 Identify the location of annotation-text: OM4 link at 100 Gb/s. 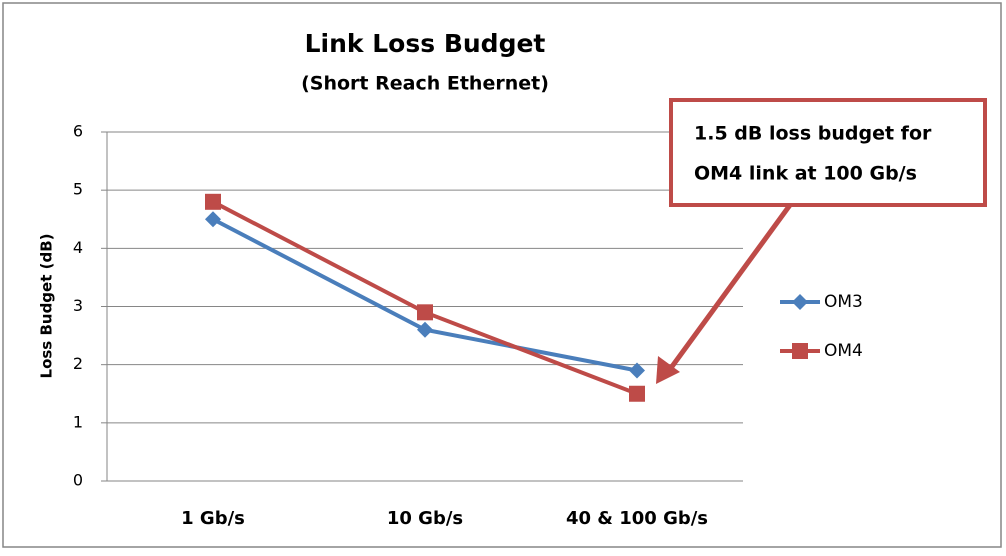
(805, 174).